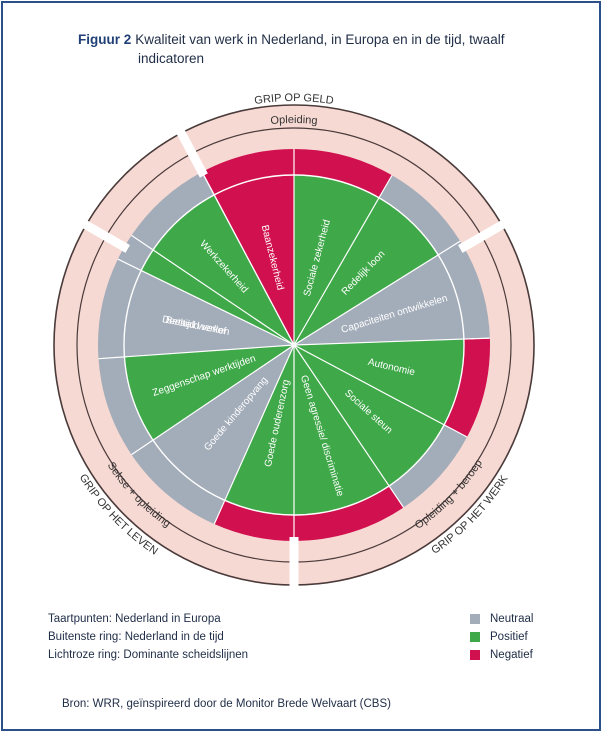 The height and width of the screenshot is (735, 605). What do you see at coordinates (178, 482) in the screenshot?
I see `outer-sector-goede-kinderopvang` at bounding box center [178, 482].